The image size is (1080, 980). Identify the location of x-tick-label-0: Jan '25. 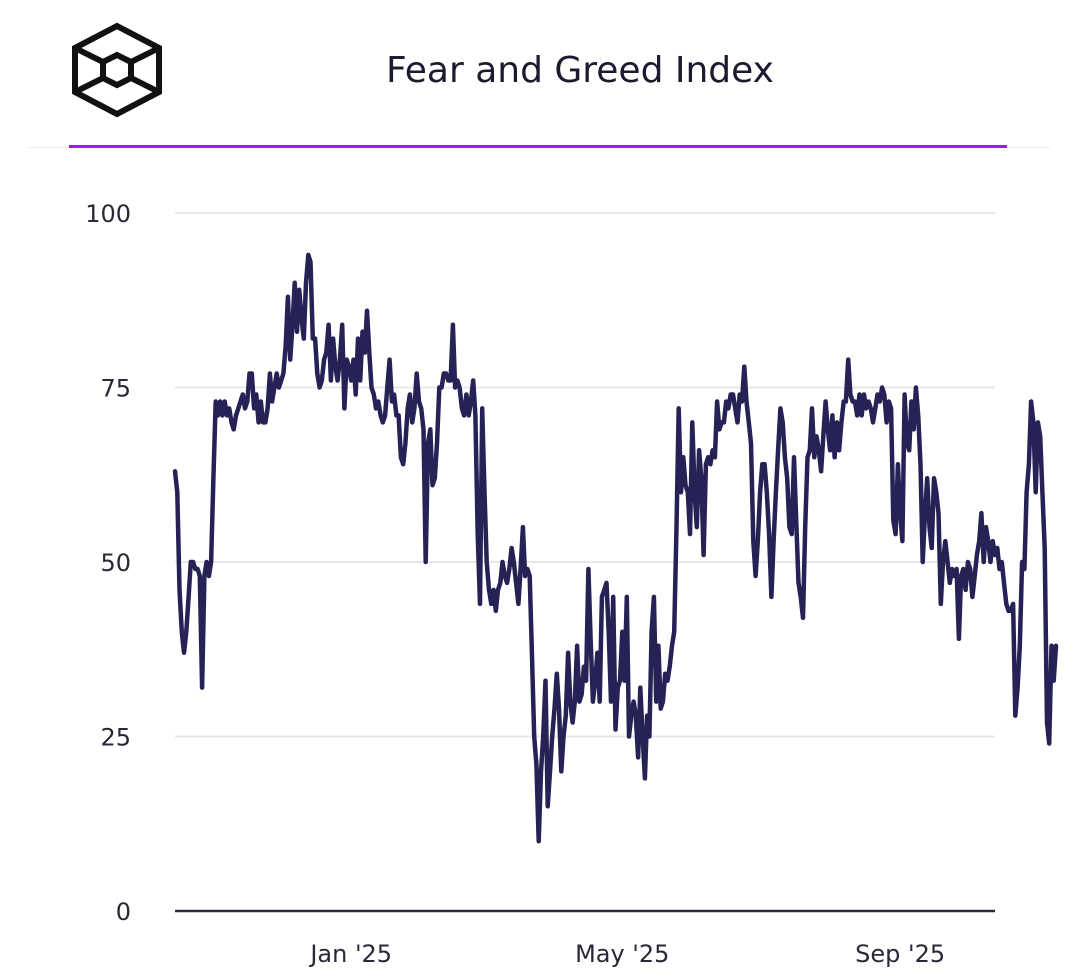
(350, 954).